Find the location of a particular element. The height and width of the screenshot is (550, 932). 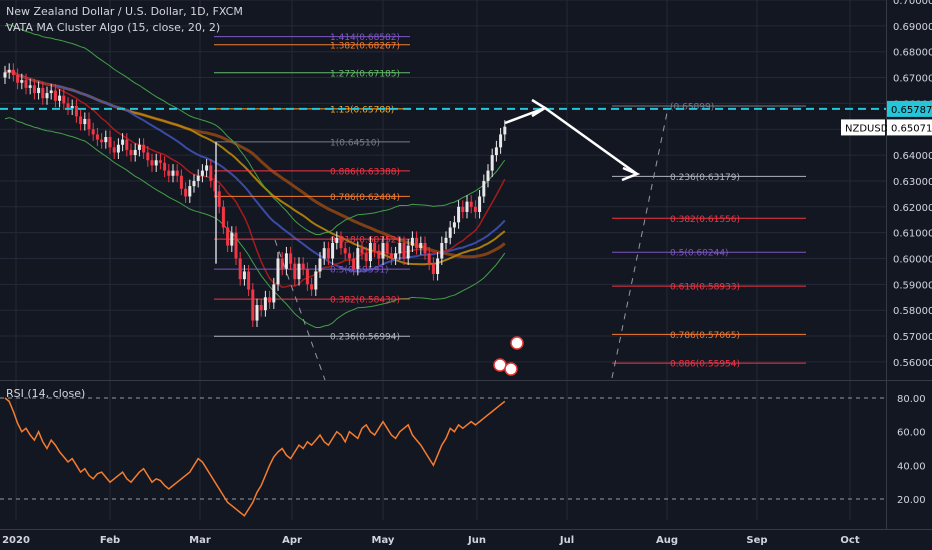

time-tick-label: Apr is located at coordinates (292, 540).